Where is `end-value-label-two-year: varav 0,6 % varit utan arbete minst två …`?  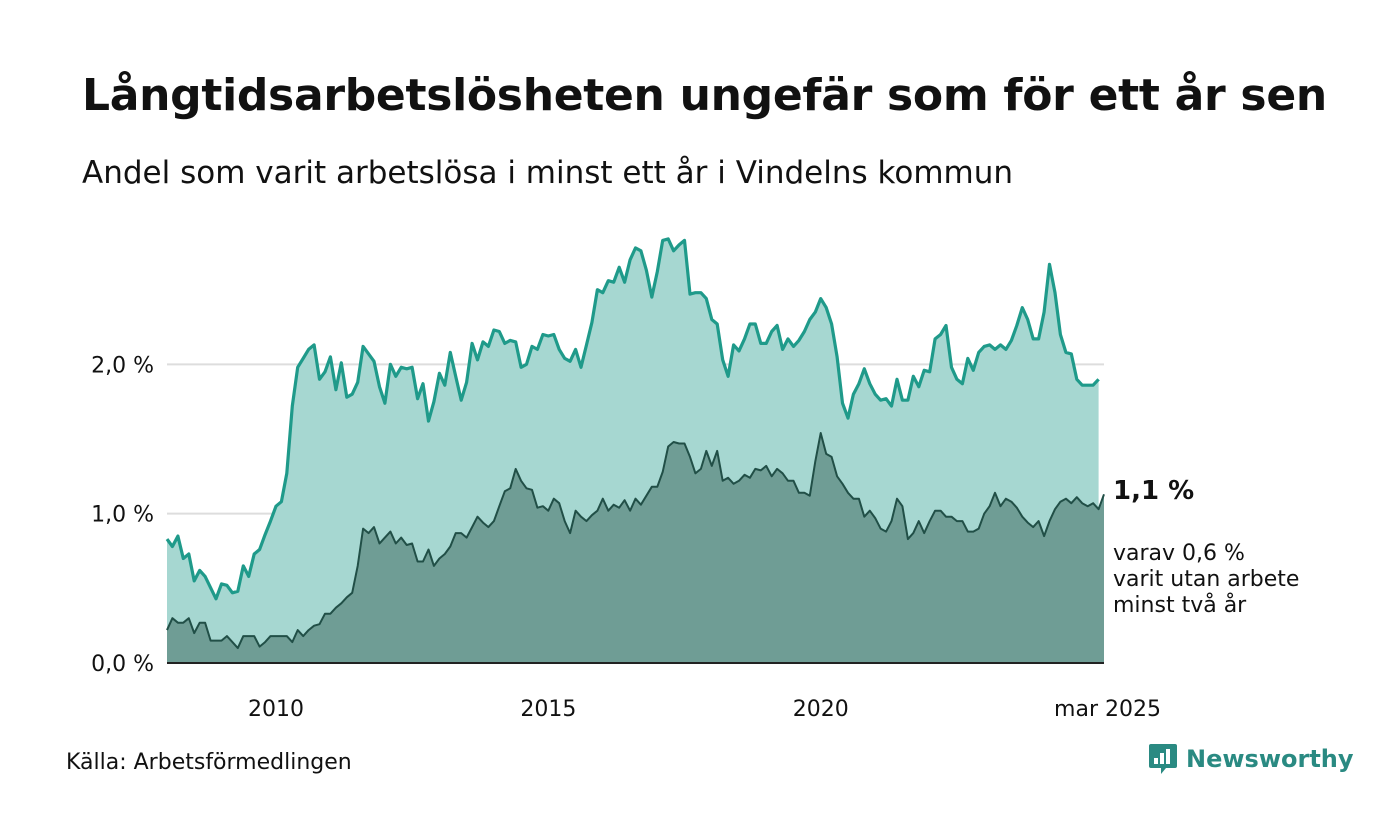
end-value-label-two-year: varav 0,6 % varit utan arbete minst två … is located at coordinates (1206, 580).